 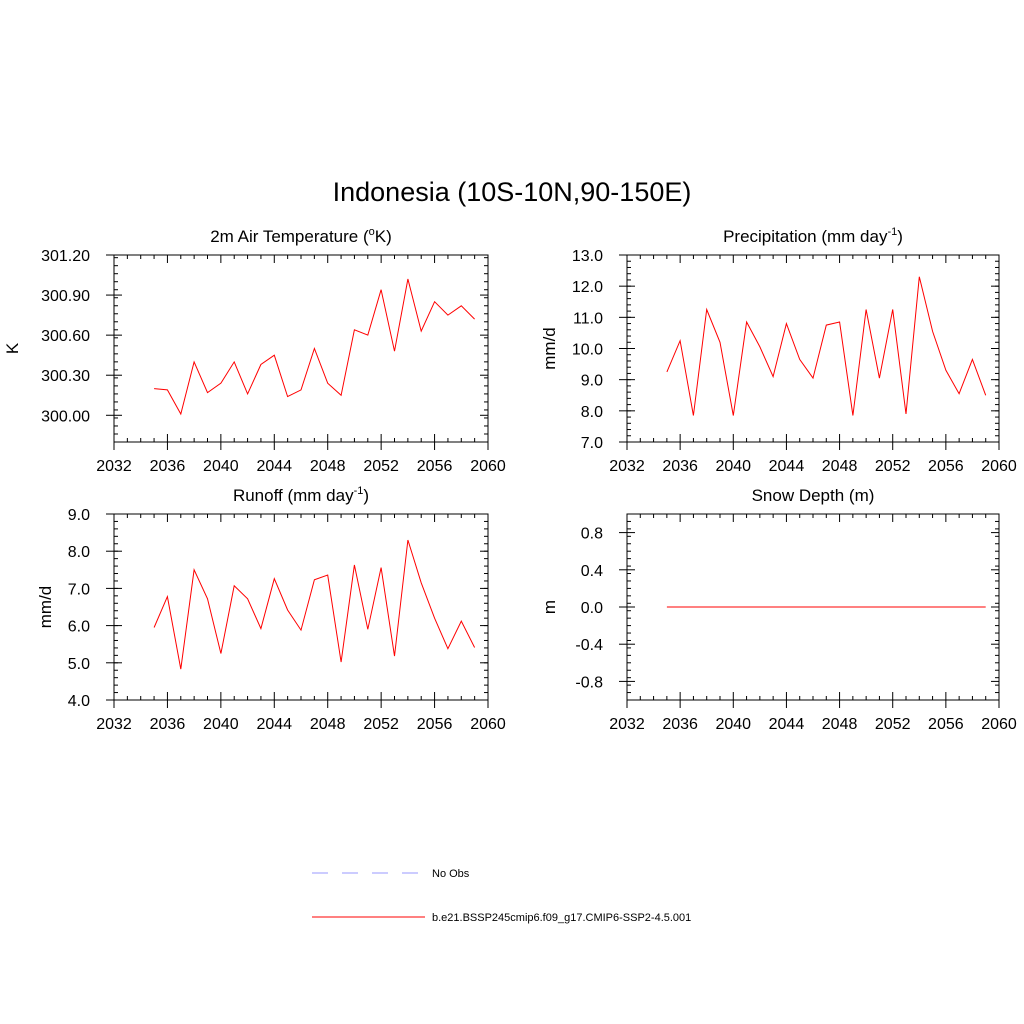 What do you see at coordinates (65, 416) in the screenshot?
I see `y-tick-label: 300.00` at bounding box center [65, 416].